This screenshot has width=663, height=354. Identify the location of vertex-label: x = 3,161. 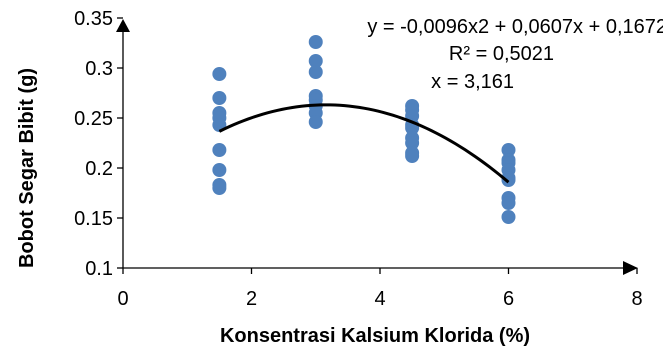
(472, 82).